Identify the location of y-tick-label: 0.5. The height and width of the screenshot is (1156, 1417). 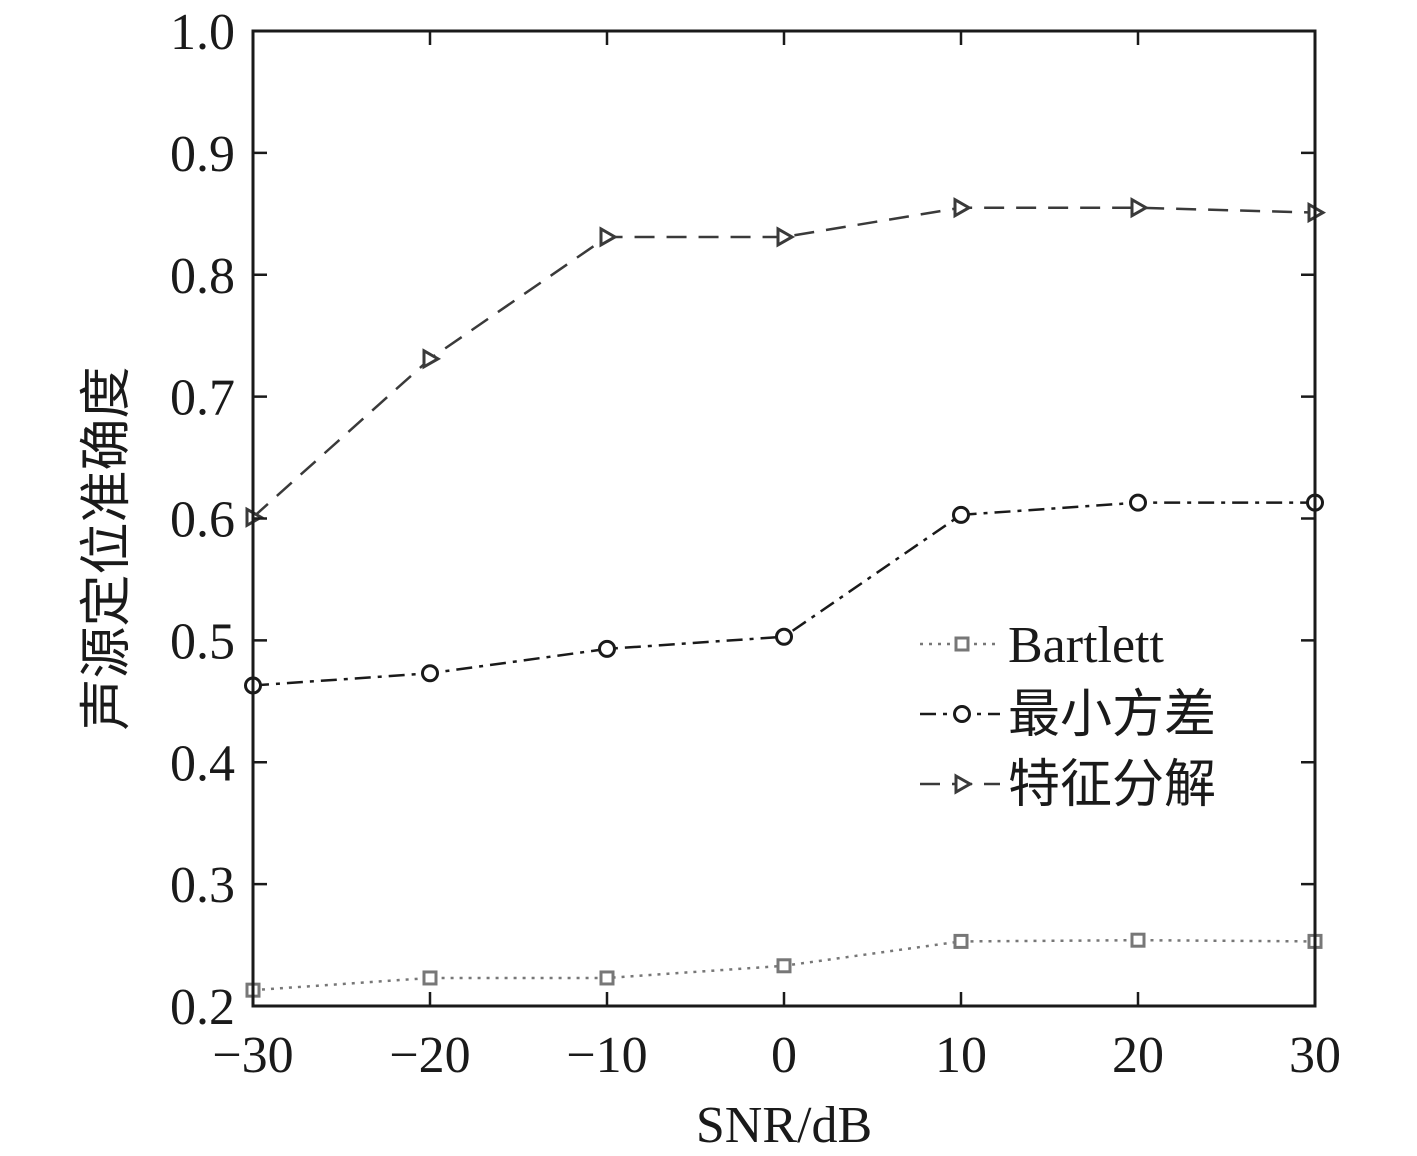
(202, 641).